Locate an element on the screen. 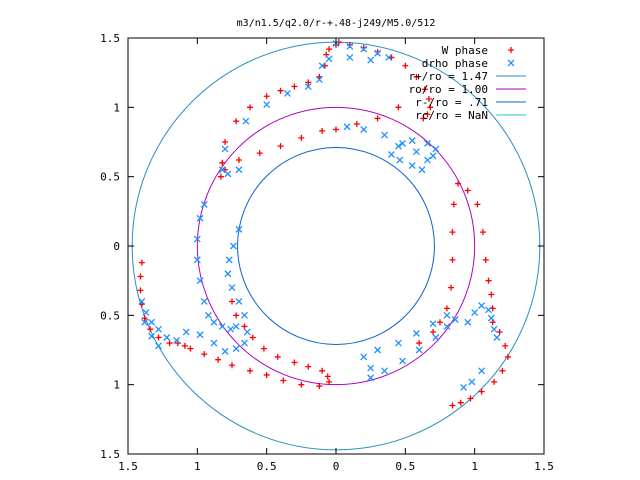 The width and height of the screenshot is (640, 480). y-tick-label: 0.5 is located at coordinates (110, 315).